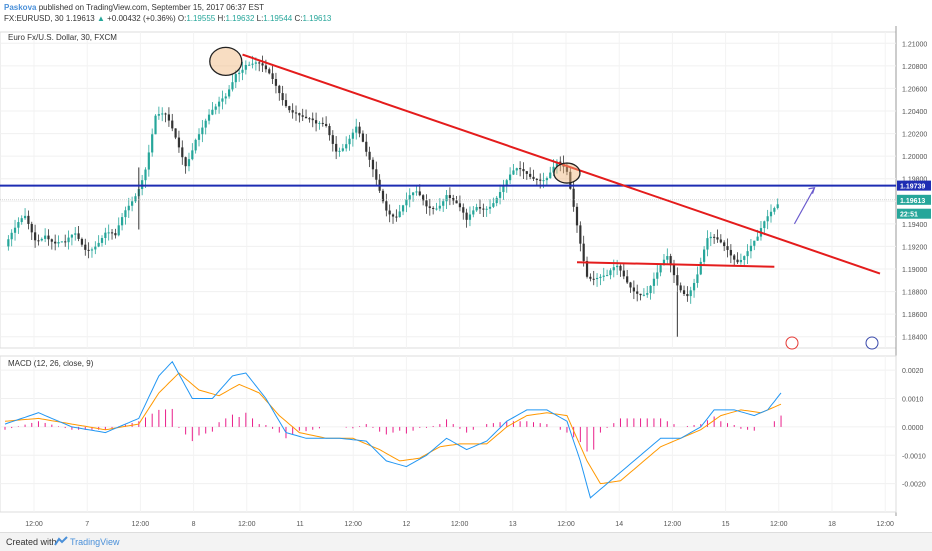  What do you see at coordinates (31, 542) in the screenshot?
I see `created-with-text: Created with` at bounding box center [31, 542].